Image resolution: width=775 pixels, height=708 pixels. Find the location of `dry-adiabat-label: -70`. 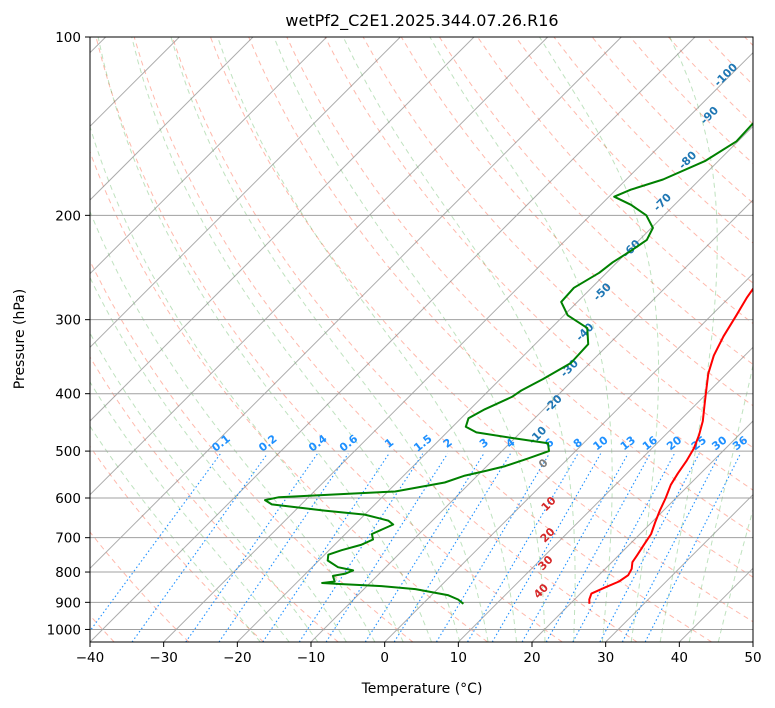

dry-adiabat-label: -70 is located at coordinates (662, 201).